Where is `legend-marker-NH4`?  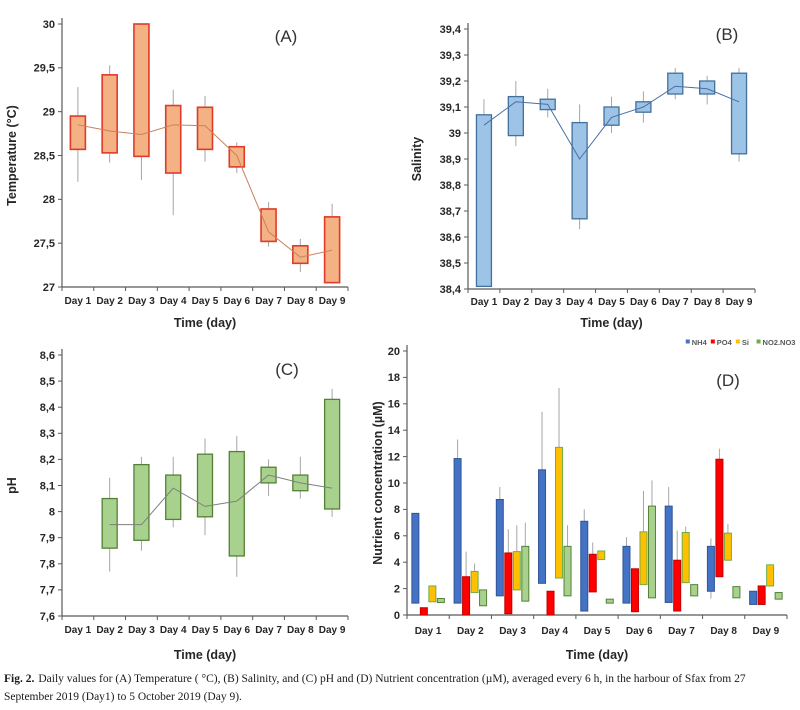 legend-marker-NH4 is located at coordinates (687, 341).